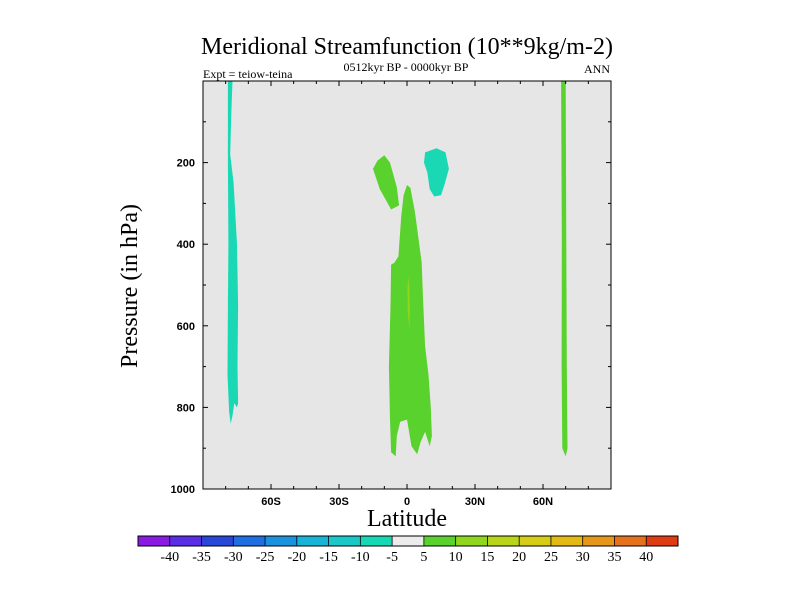 This screenshot has height=600, width=800. I want to click on colorbar-label: 20, so click(519, 557).